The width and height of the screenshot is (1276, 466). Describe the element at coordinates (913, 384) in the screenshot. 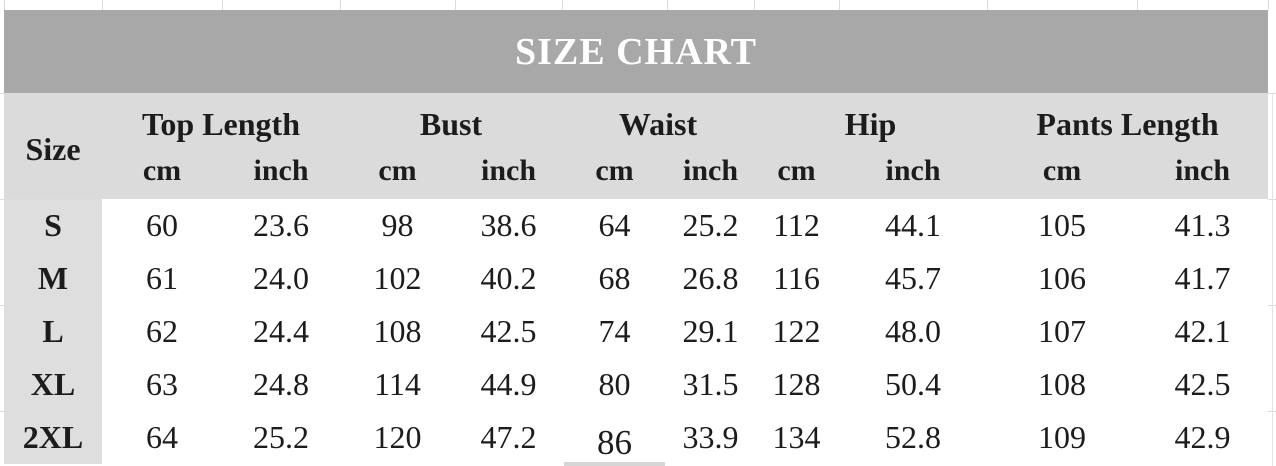

I see `data-cell: 50.4` at that location.